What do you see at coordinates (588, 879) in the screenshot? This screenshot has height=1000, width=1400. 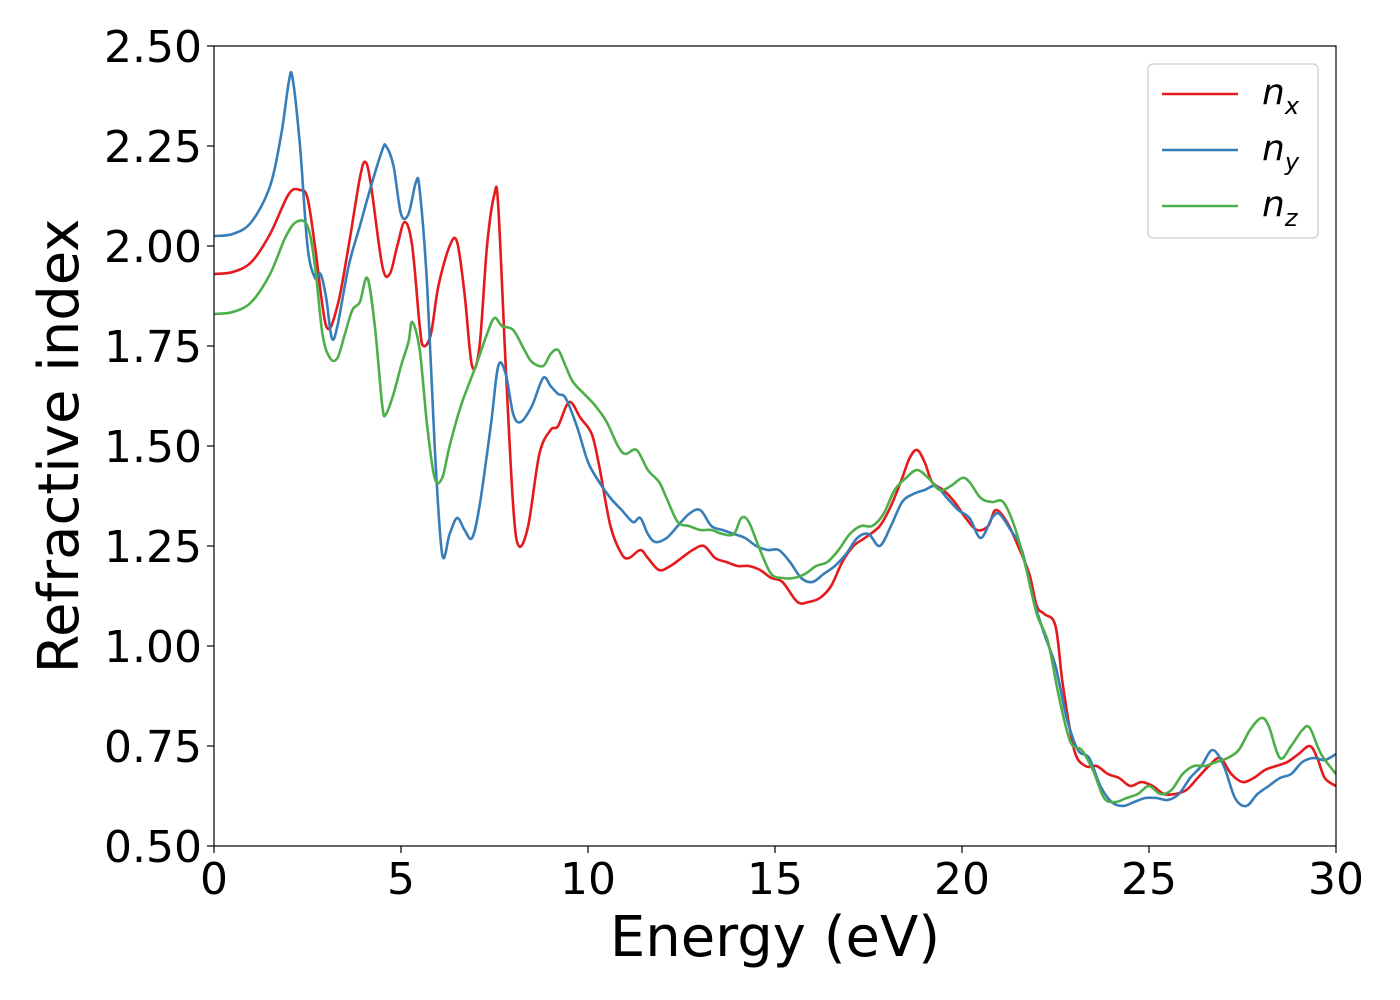 I see `x-tick-label: 10` at bounding box center [588, 879].